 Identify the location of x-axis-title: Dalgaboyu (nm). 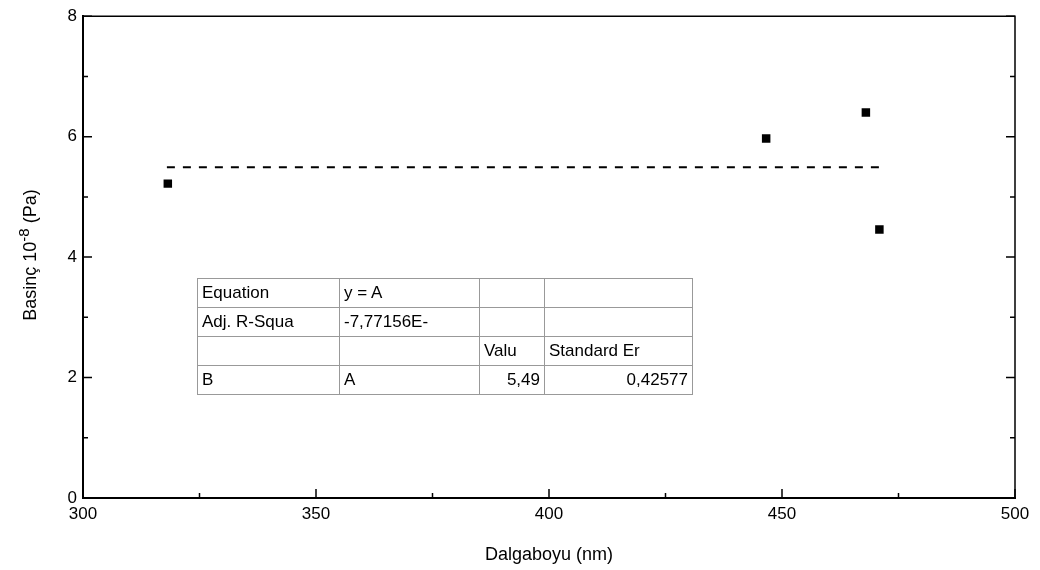
(549, 554).